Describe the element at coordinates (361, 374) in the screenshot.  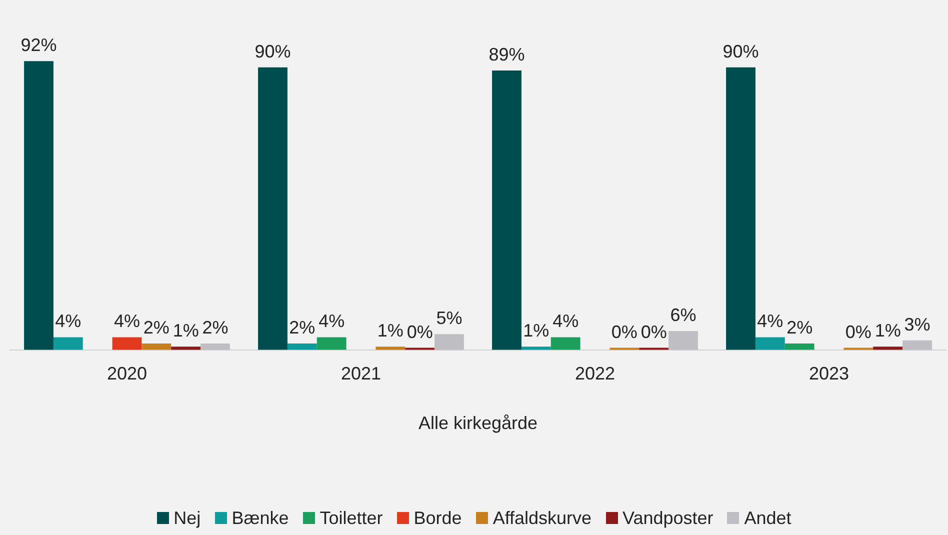
I see `x-tick-label: 2021` at that location.